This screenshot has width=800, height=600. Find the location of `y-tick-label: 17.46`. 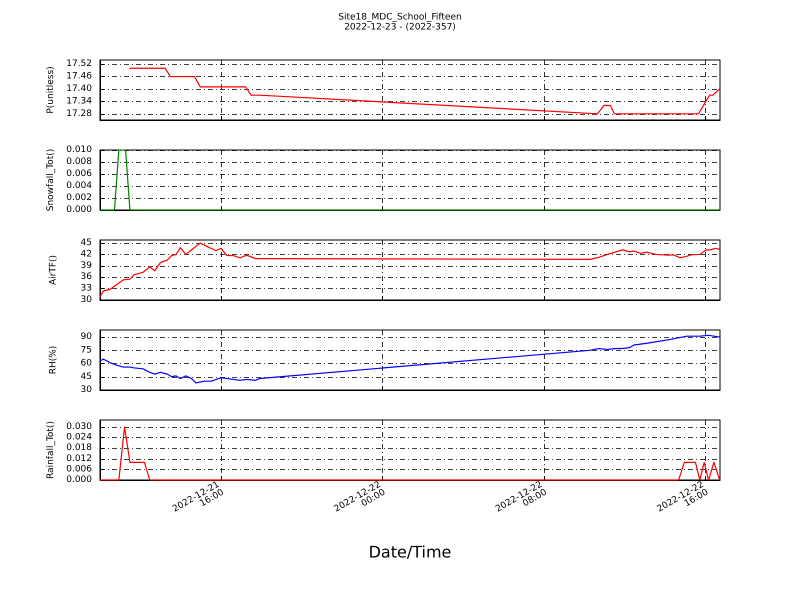

y-tick-label: 17.46 is located at coordinates (79, 77).